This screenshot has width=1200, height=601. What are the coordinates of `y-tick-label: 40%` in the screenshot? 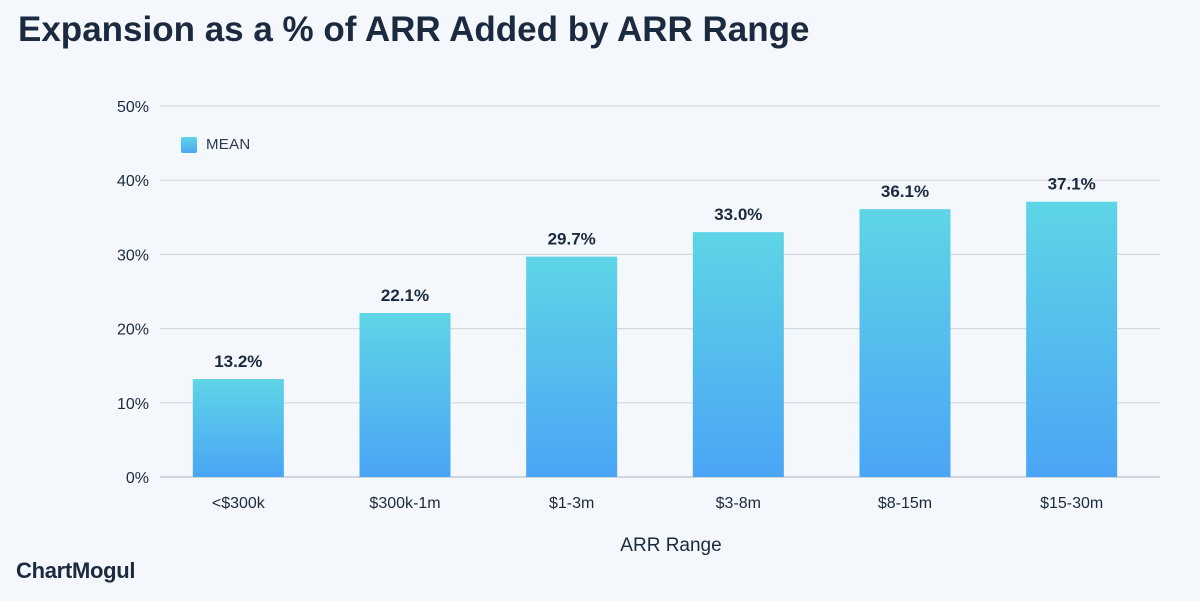 It's located at (133, 181).